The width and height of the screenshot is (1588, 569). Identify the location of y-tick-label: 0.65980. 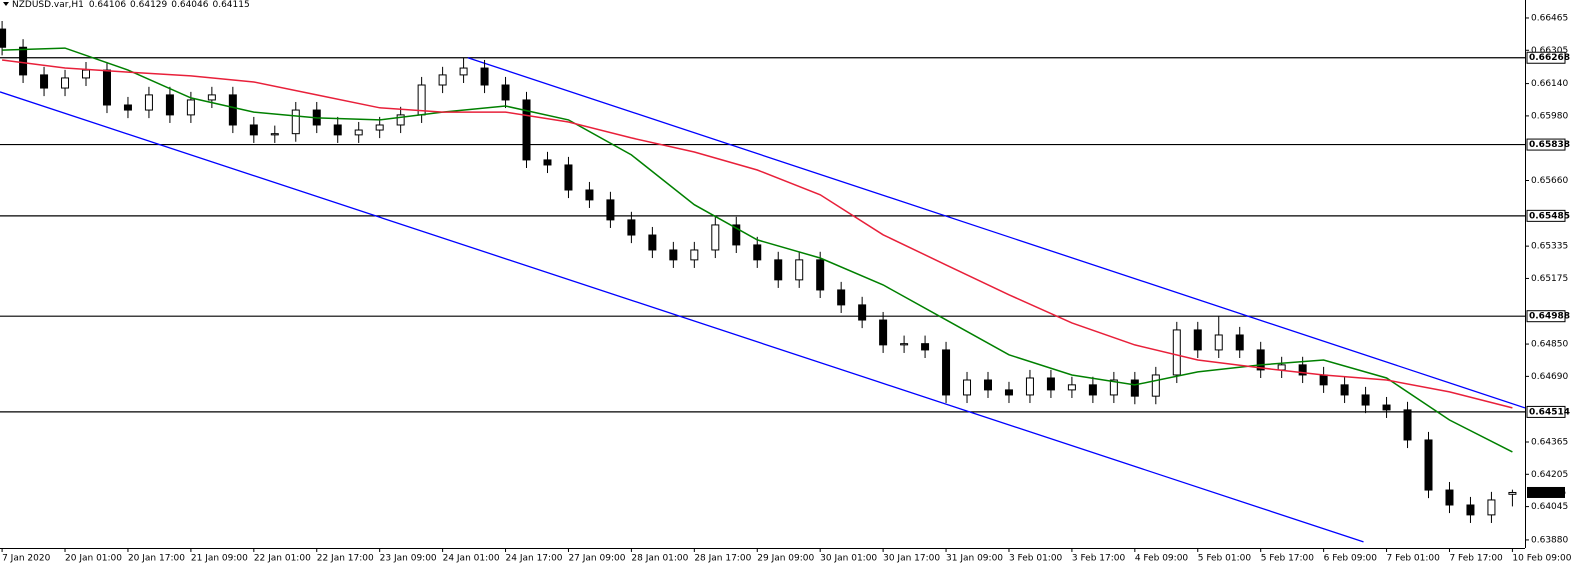
(1549, 116).